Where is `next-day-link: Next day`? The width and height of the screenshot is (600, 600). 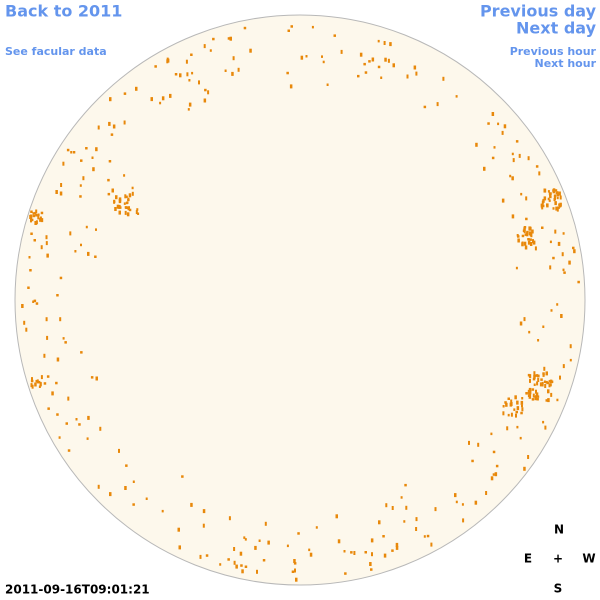
next-day-link: Next day is located at coordinates (556, 28).